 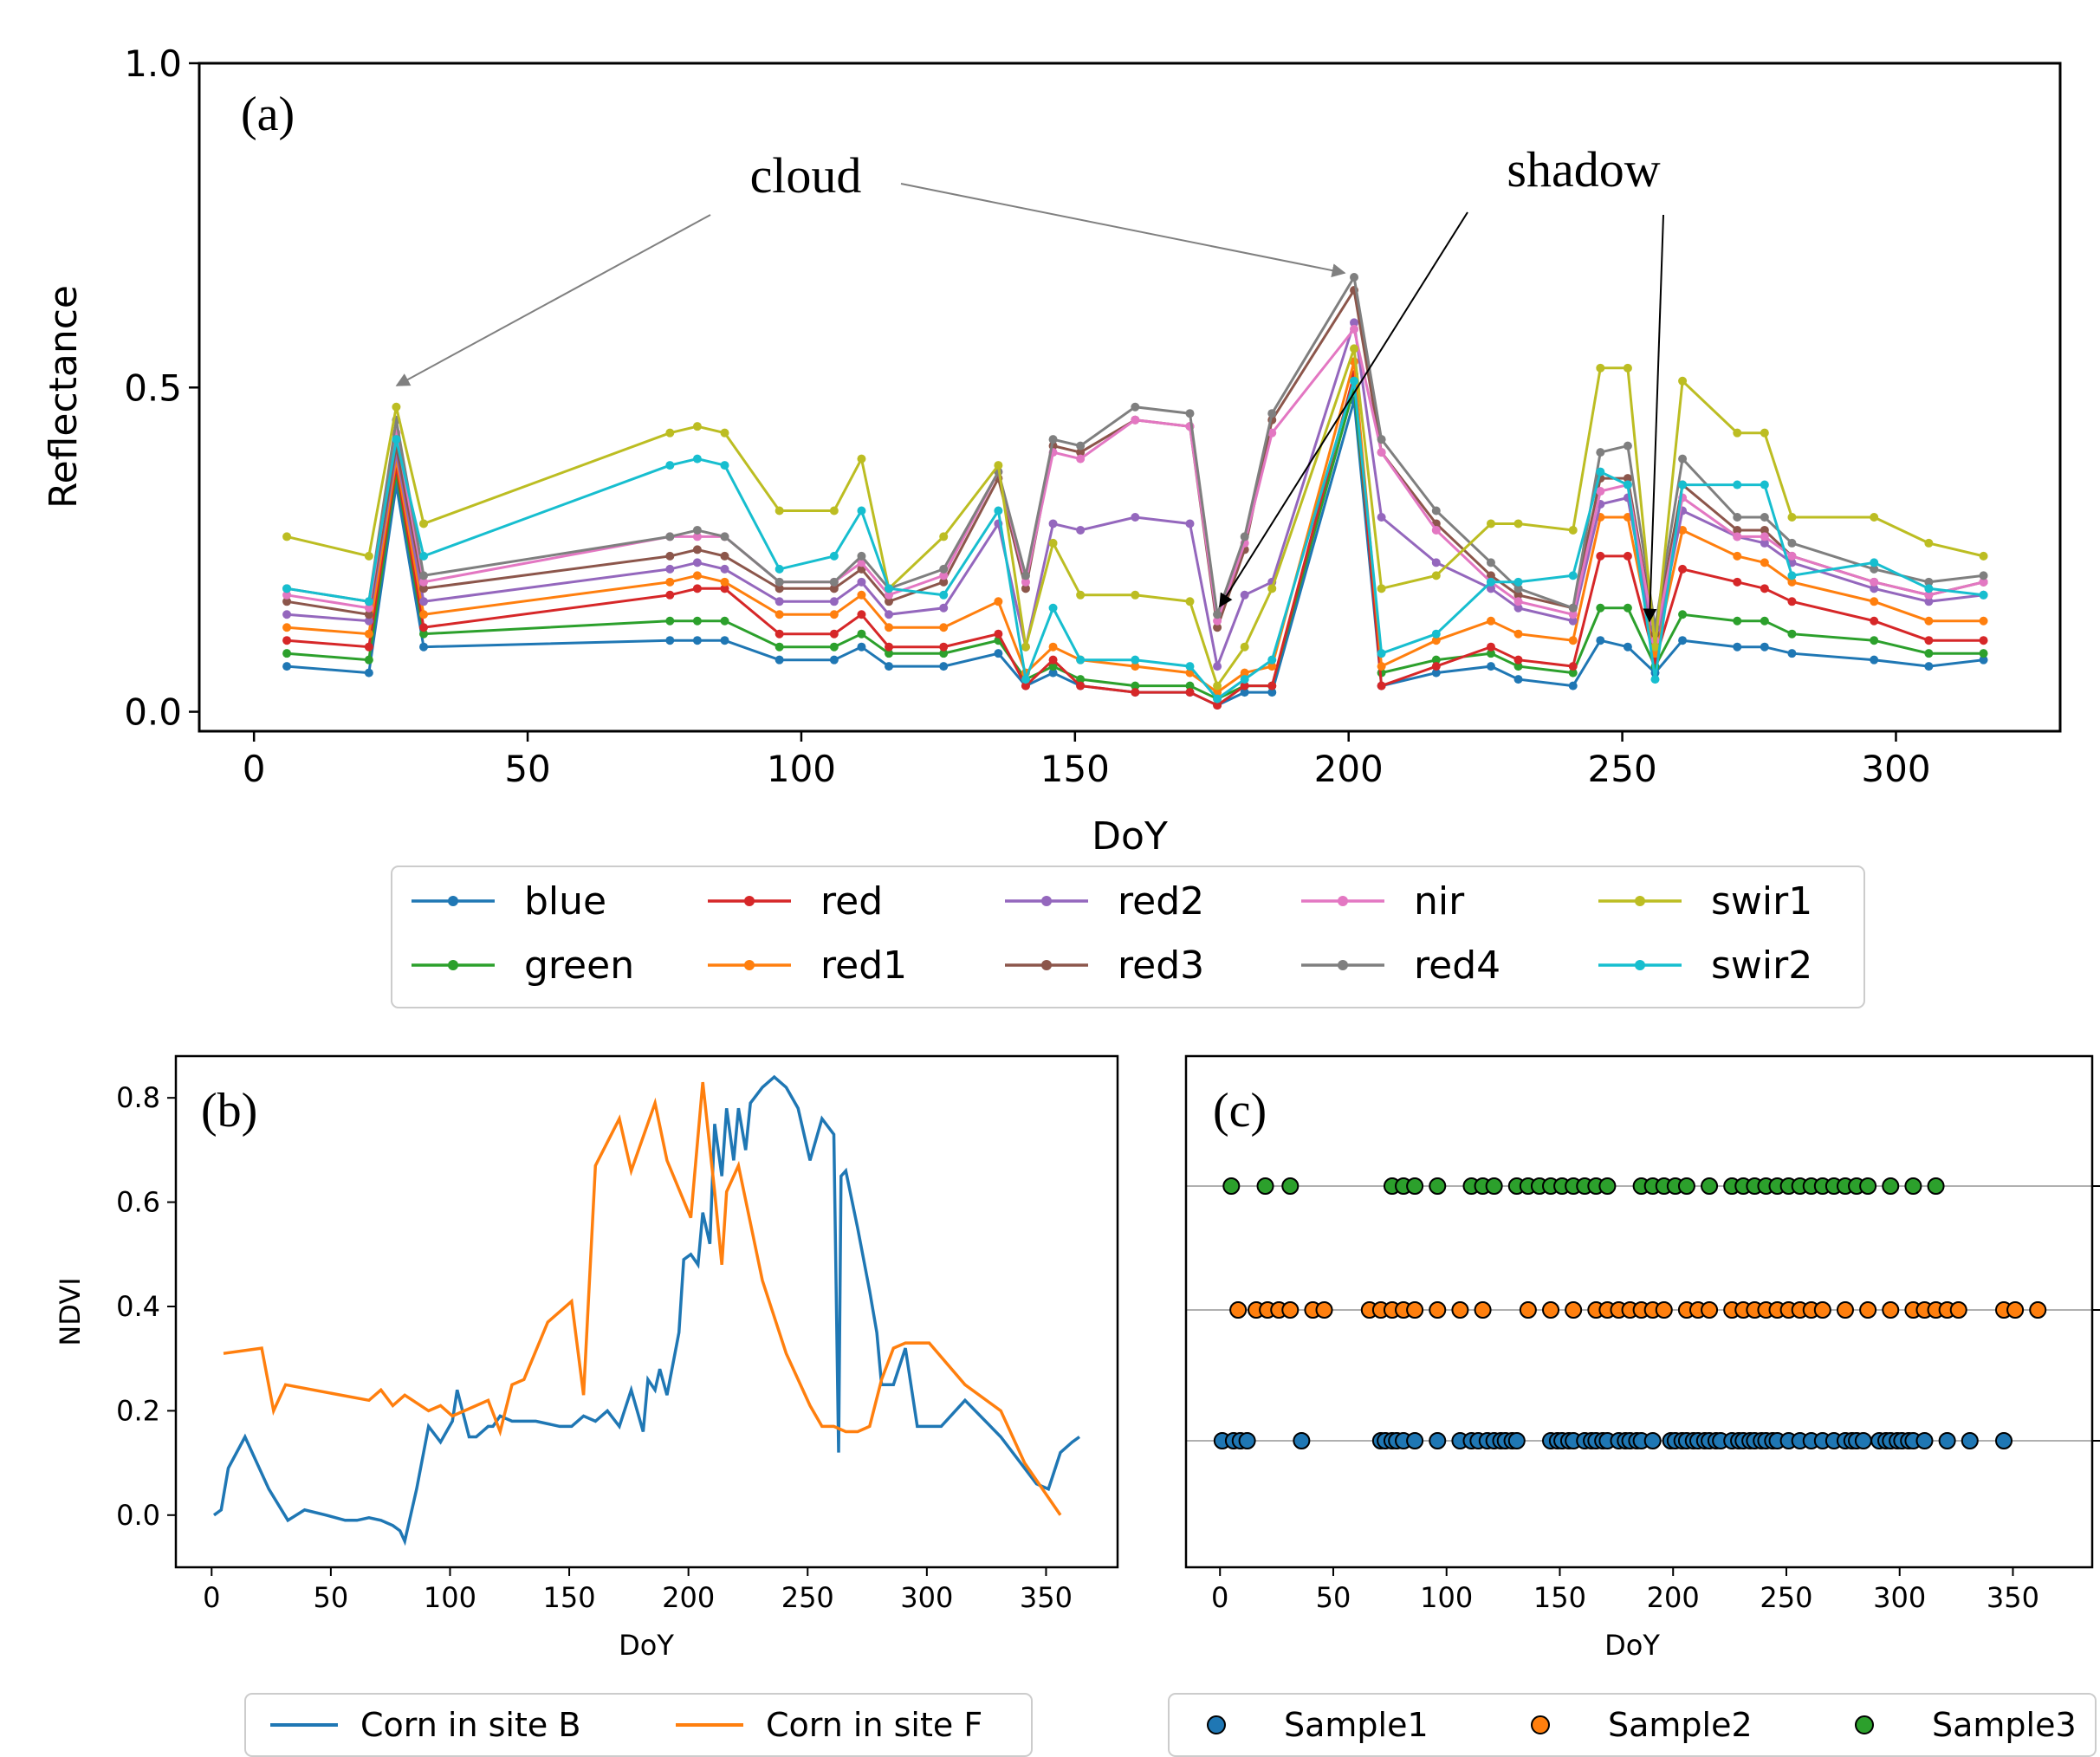 What do you see at coordinates (647, 1645) in the screenshot?
I see `panel-b-xlabel: DoY` at bounding box center [647, 1645].